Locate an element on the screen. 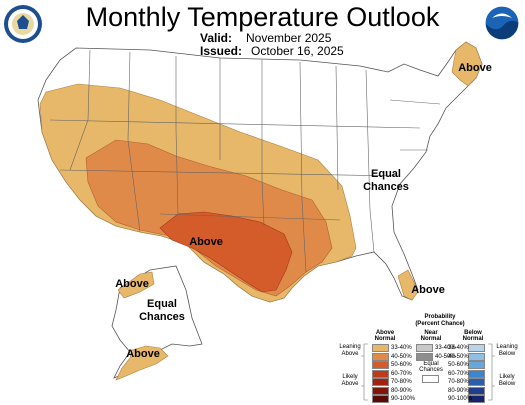  legend-likely-above-2: Above is located at coordinates (350, 384).